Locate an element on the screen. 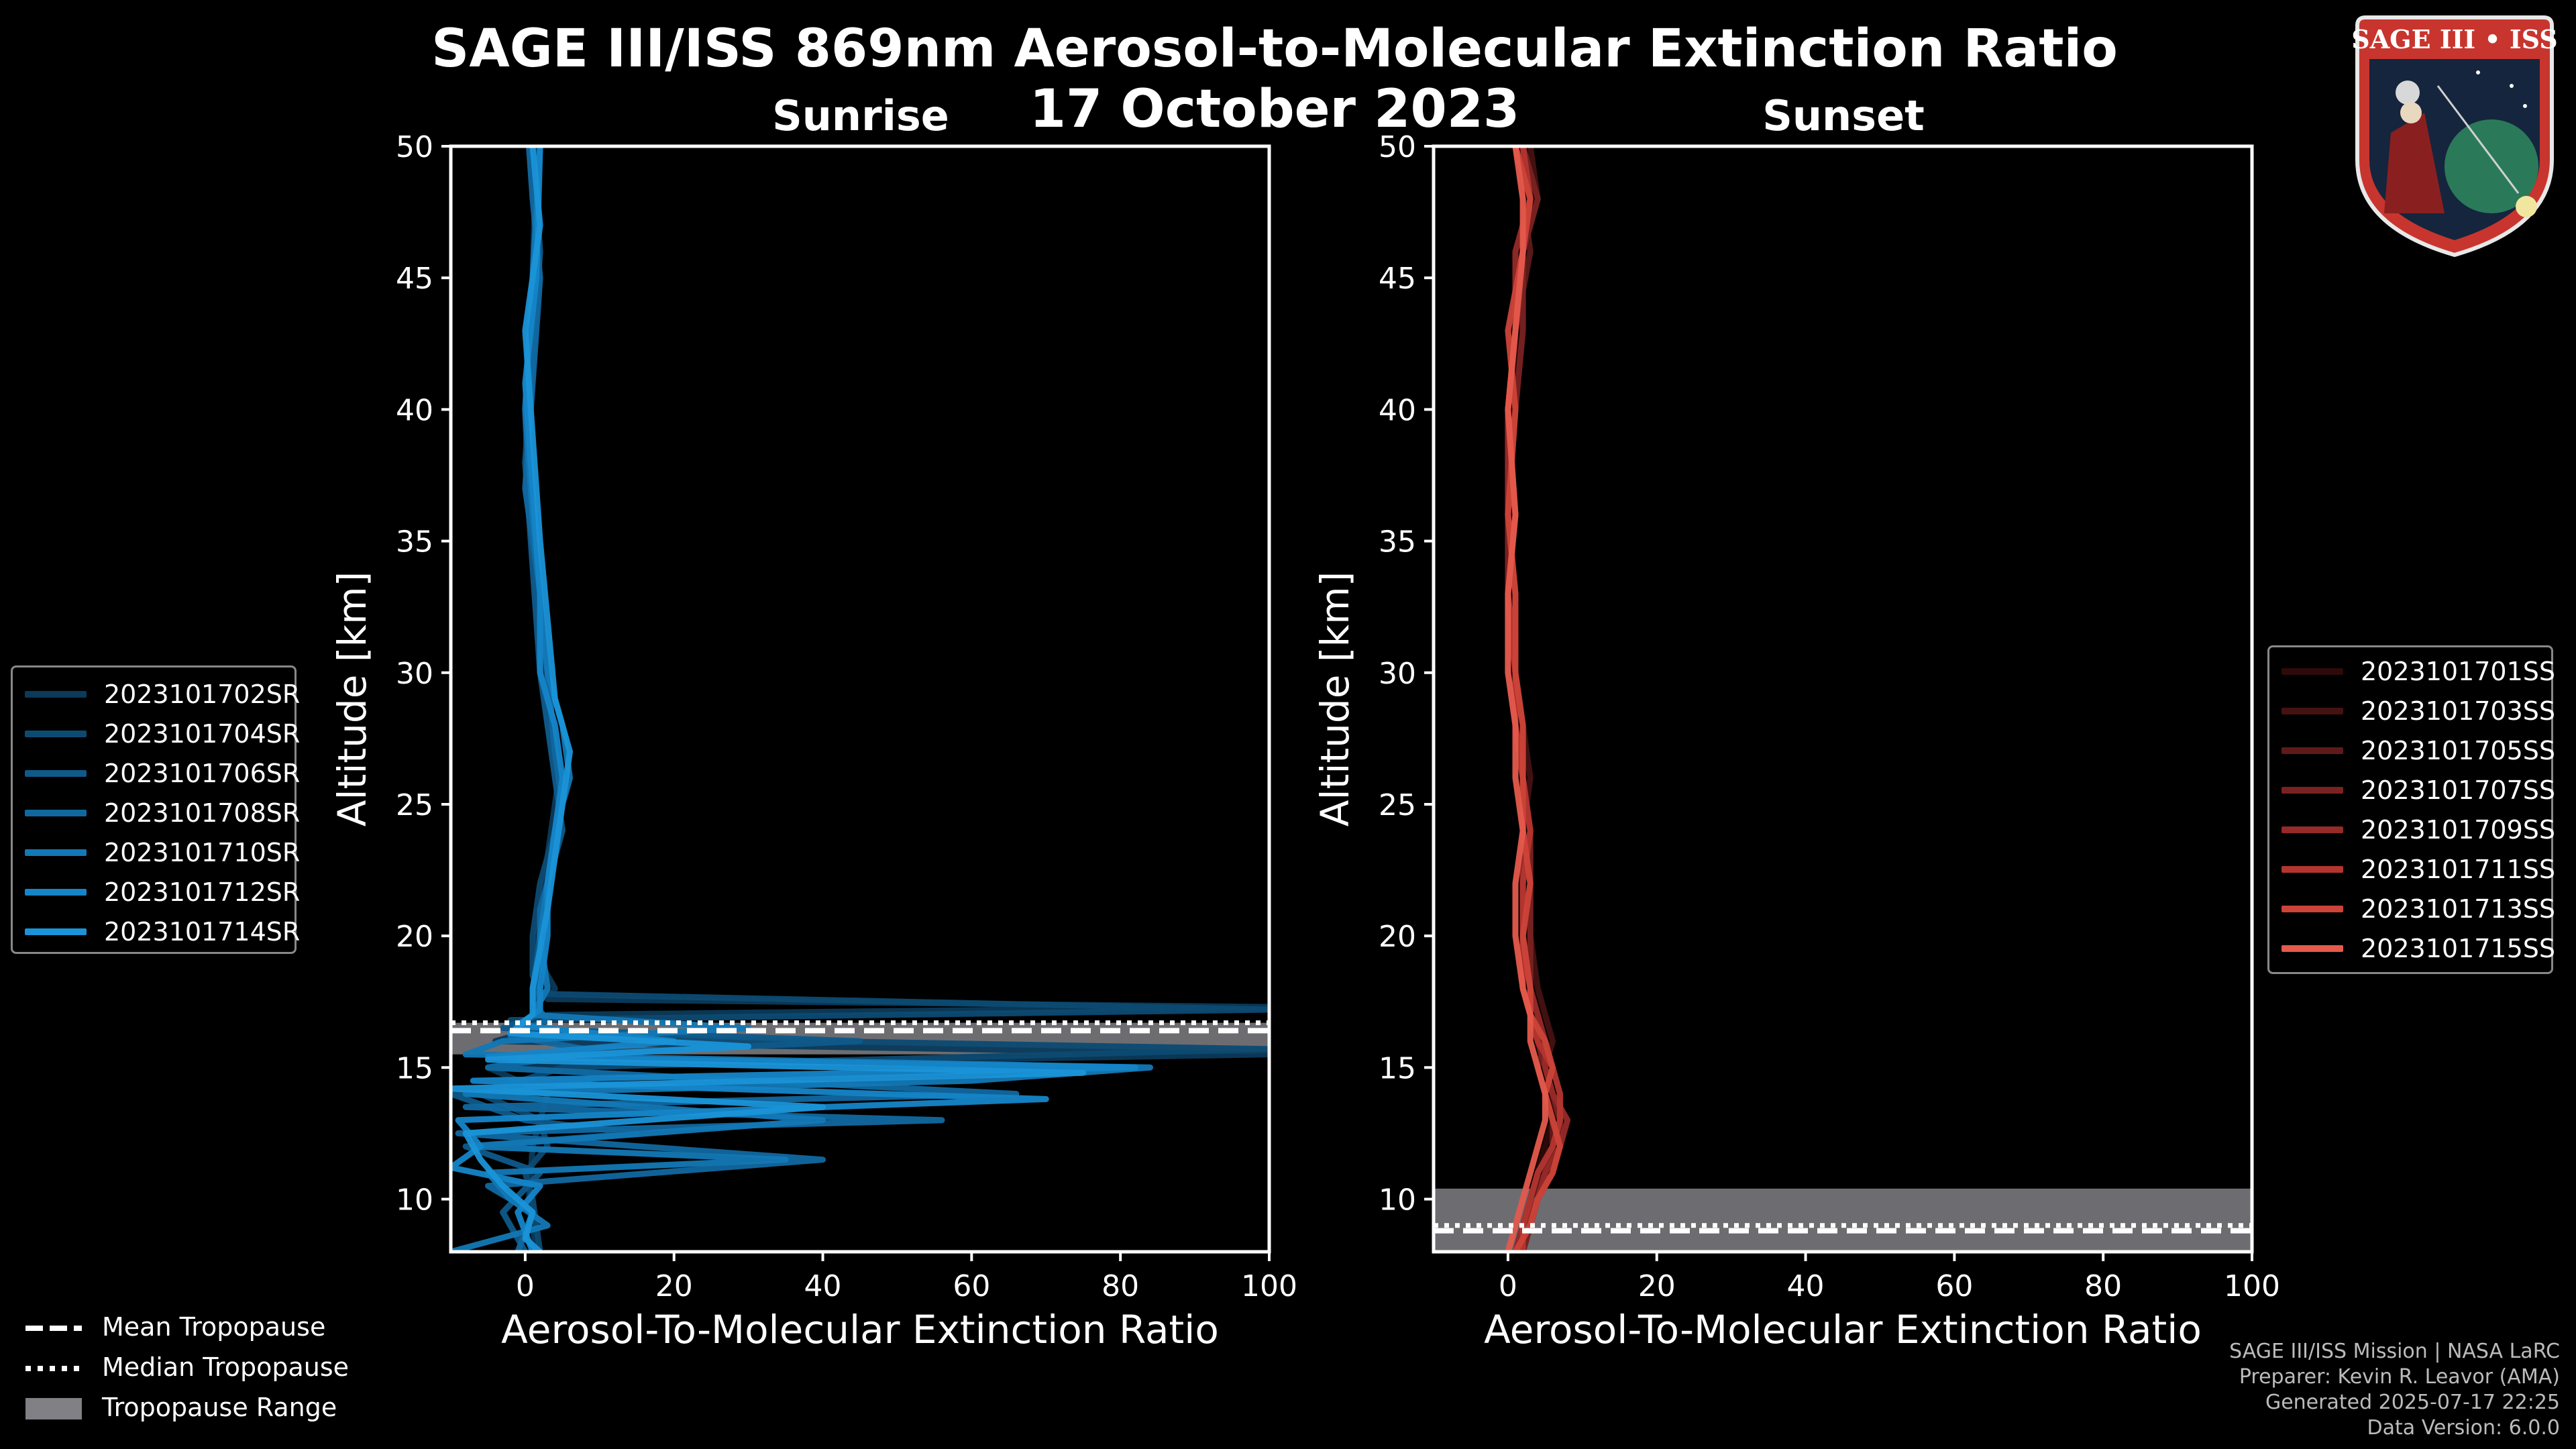 This screenshot has width=2576, height=1449. legend-label: 2023101702SR is located at coordinates (202, 694).